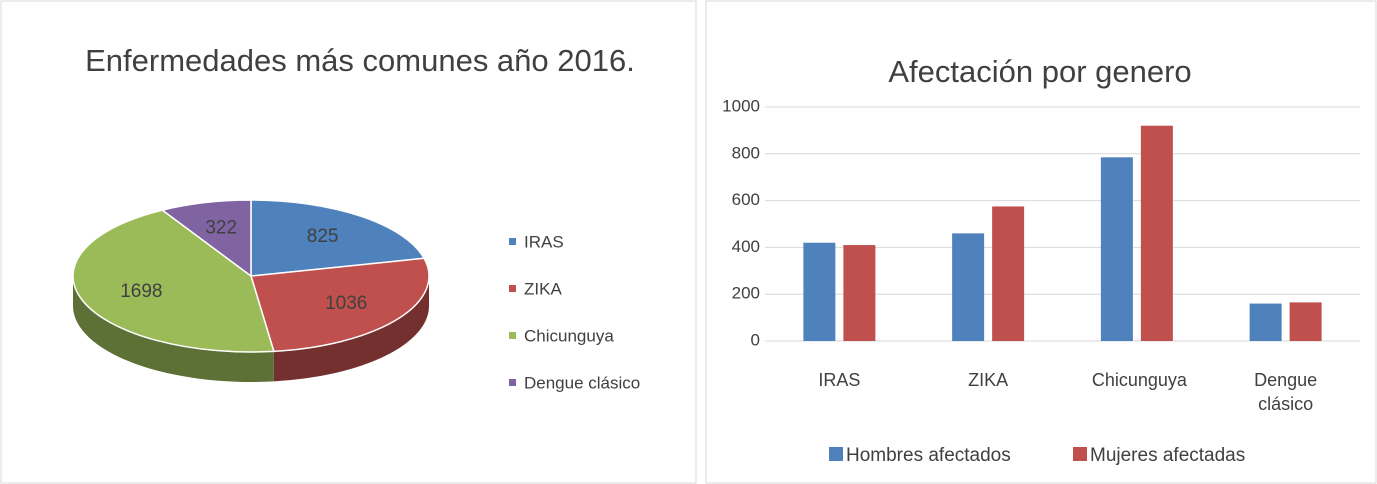 The image size is (1377, 484). Describe the element at coordinates (1167, 455) in the screenshot. I see `legend-label: Mujeres afectadas` at that location.